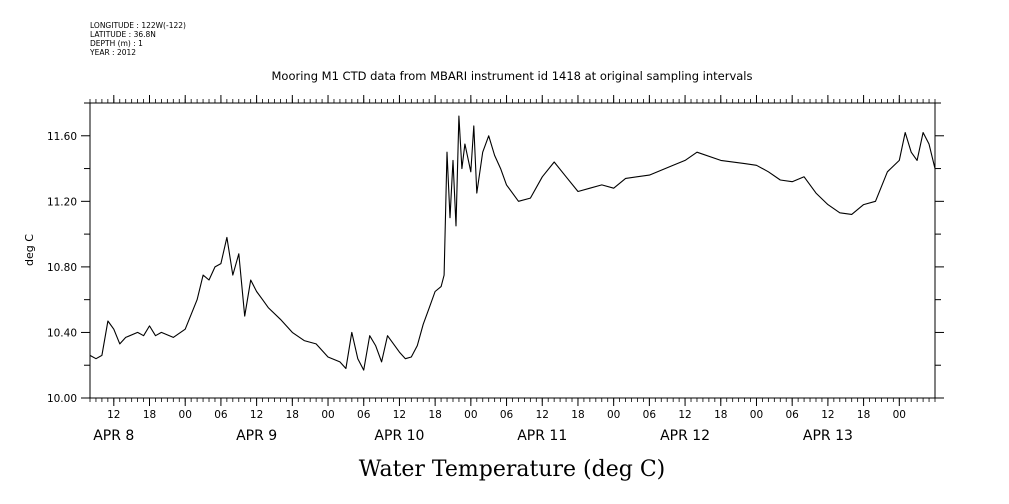 Image resolution: width=1009 pixels, height=504 pixels. I want to click on y-tick-label: 11.20, so click(62, 202).